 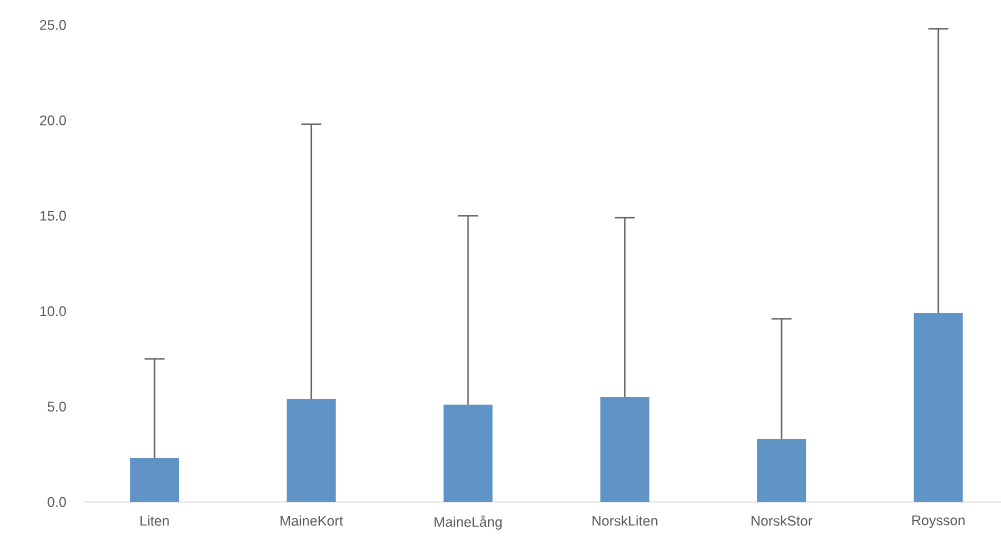 What do you see at coordinates (56, 406) in the screenshot?
I see `y-tick-label: 5.0` at bounding box center [56, 406].